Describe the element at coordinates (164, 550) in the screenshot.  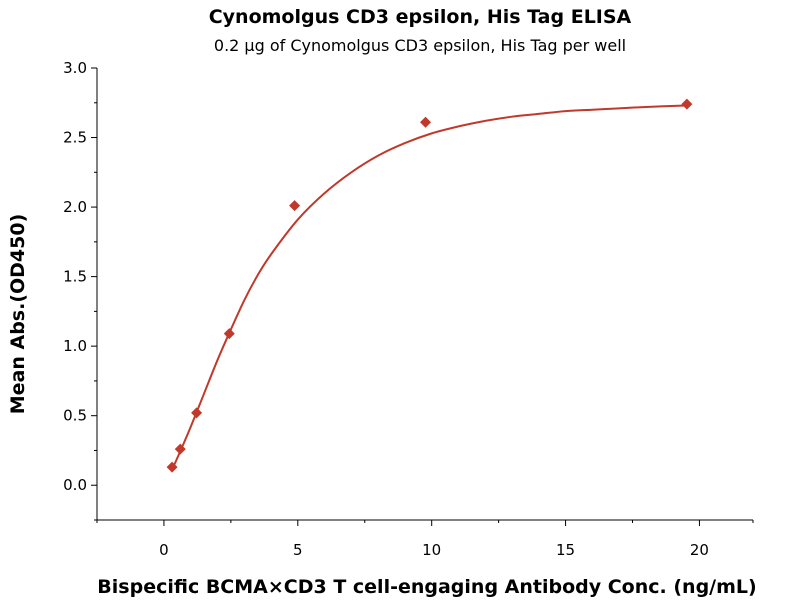
I see `x-tick-label: 0` at that location.